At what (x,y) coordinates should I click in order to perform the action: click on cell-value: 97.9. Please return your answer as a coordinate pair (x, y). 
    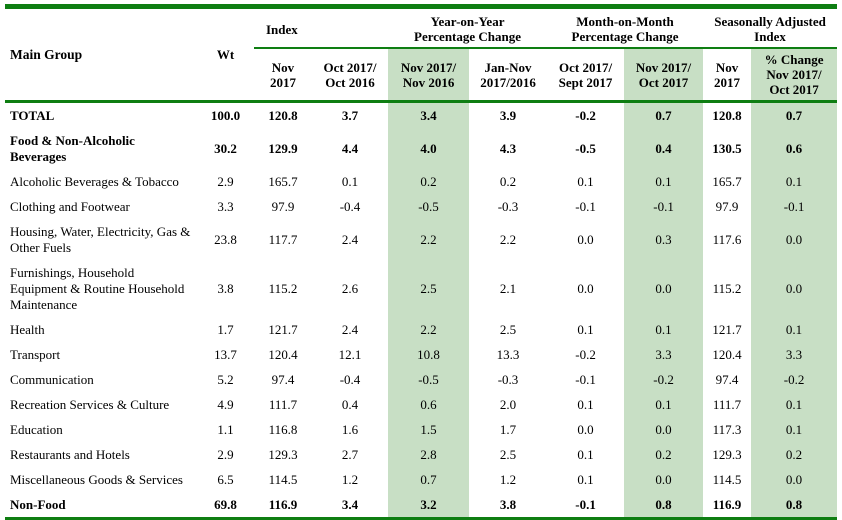
    Looking at the image, I should click on (283, 206).